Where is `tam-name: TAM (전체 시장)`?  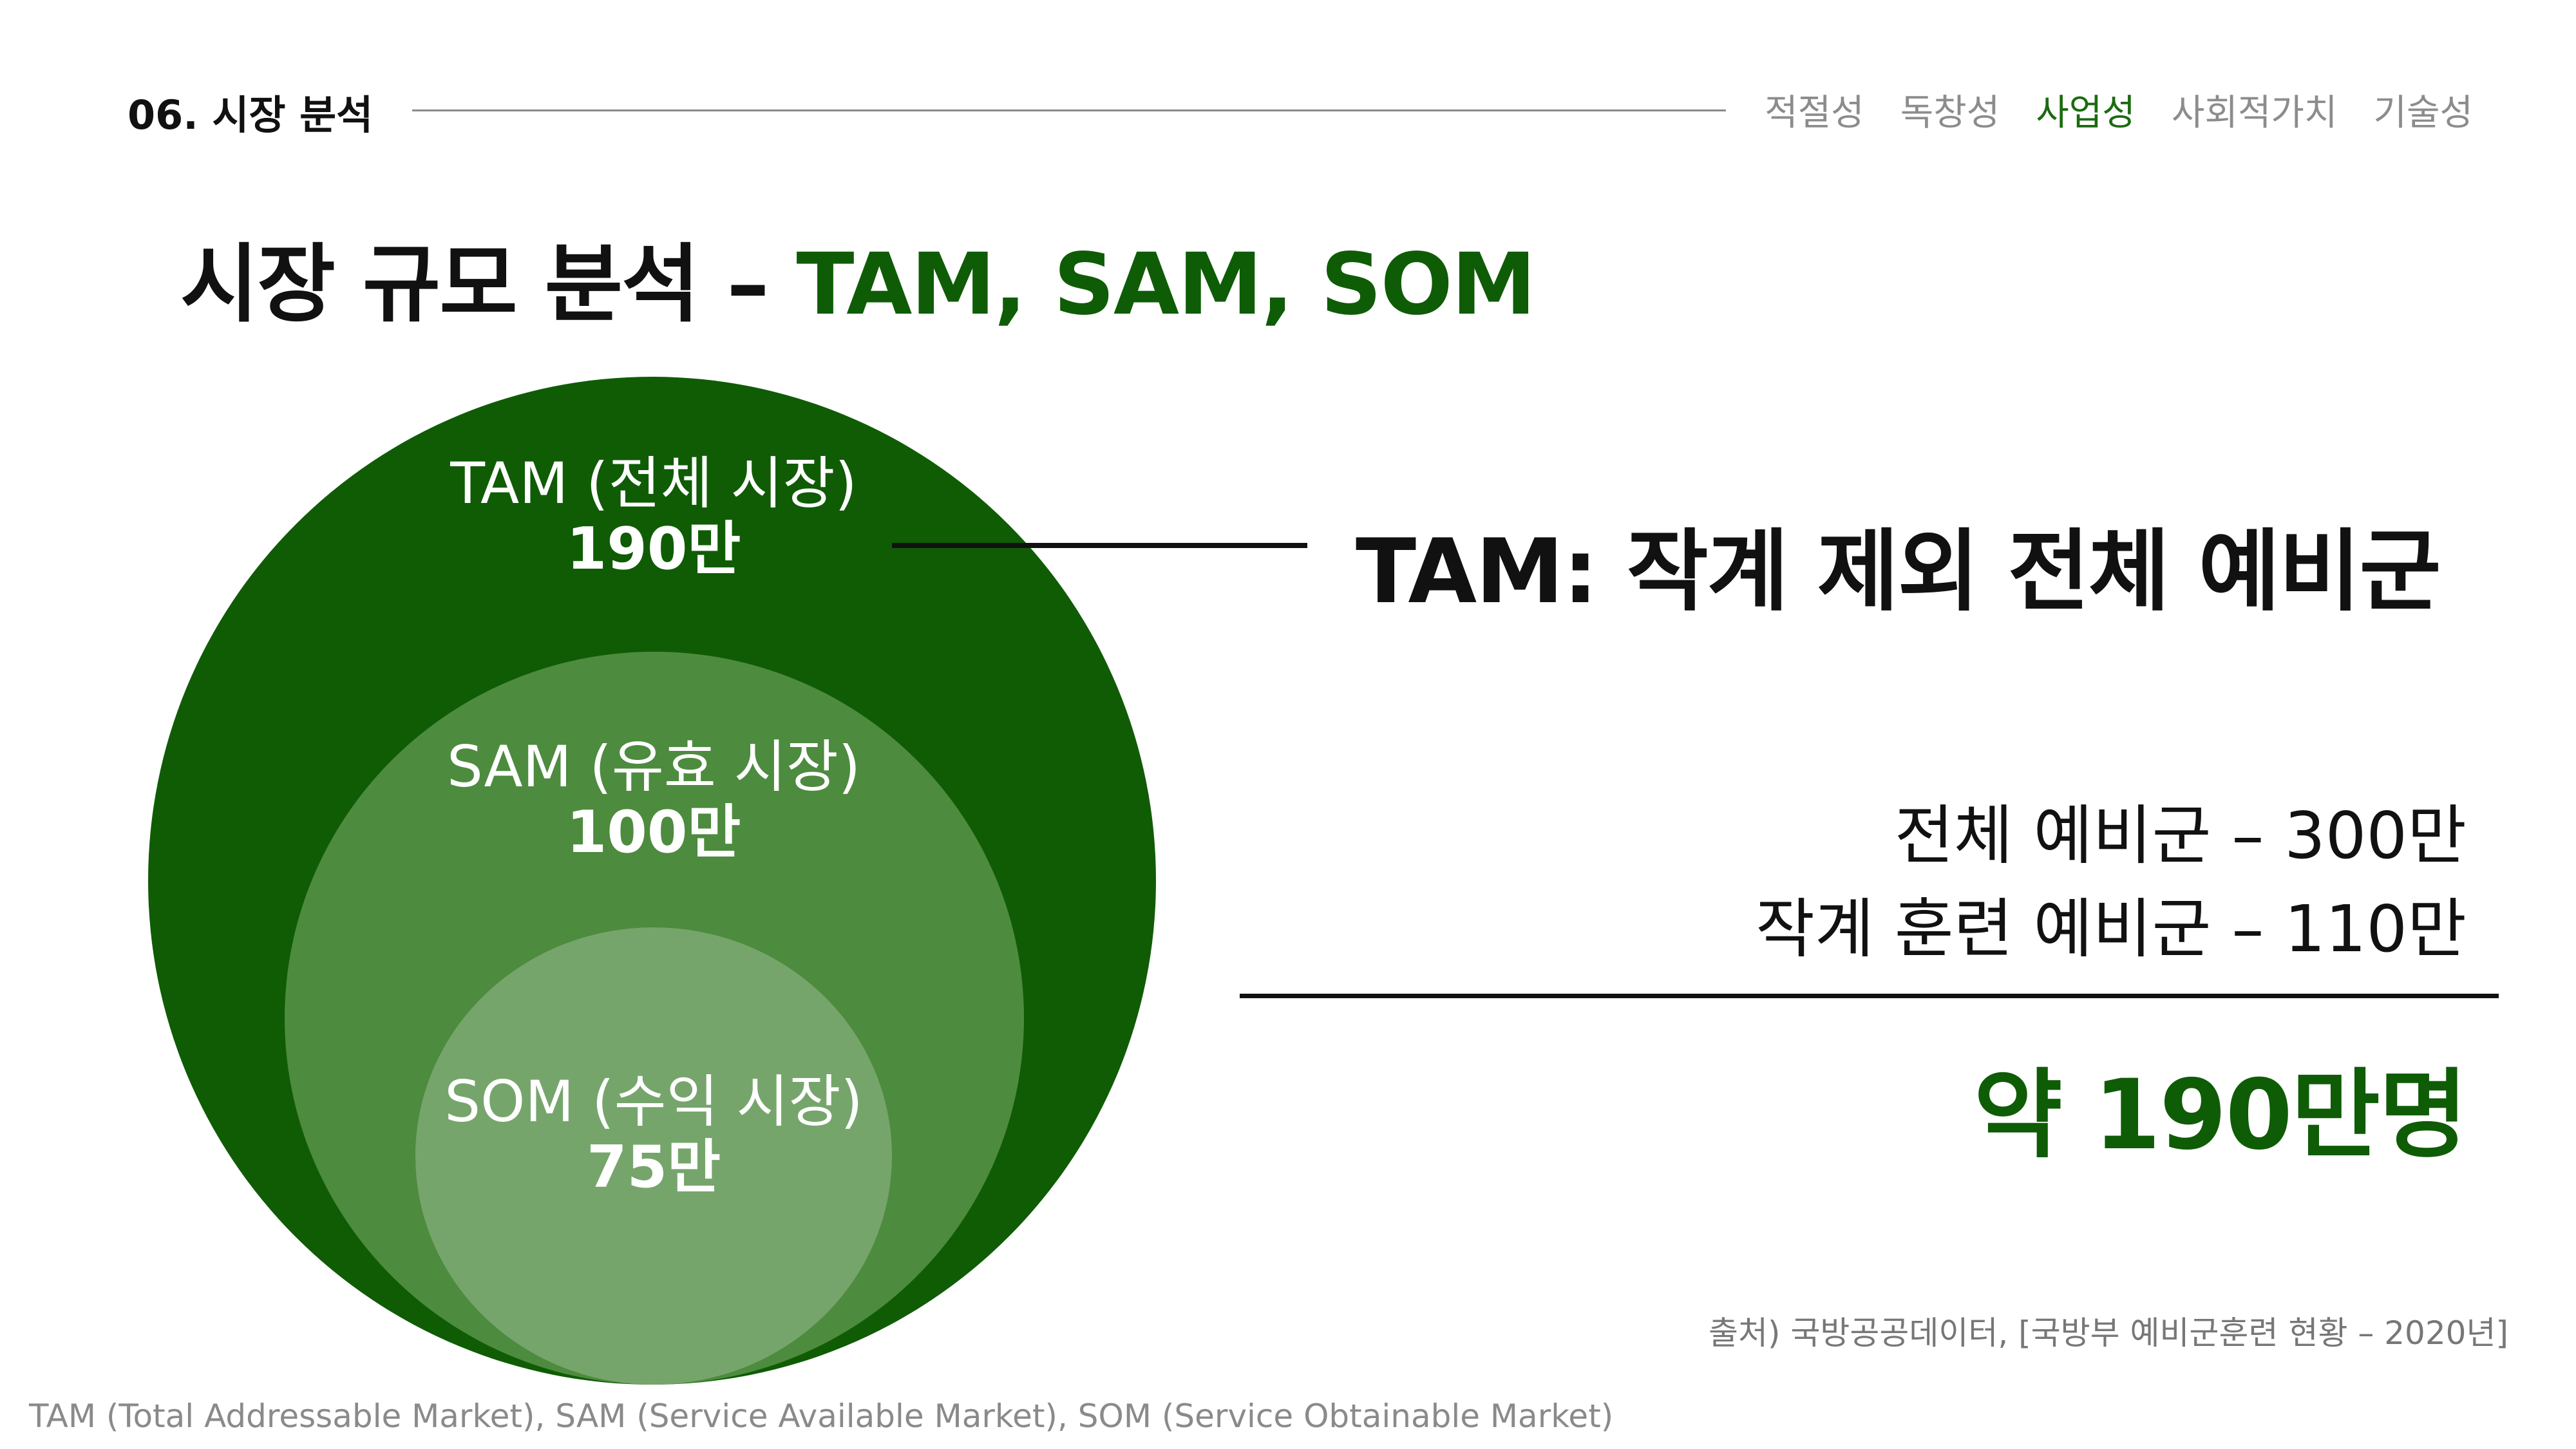 tam-name: TAM (전체 시장) is located at coordinates (653, 483).